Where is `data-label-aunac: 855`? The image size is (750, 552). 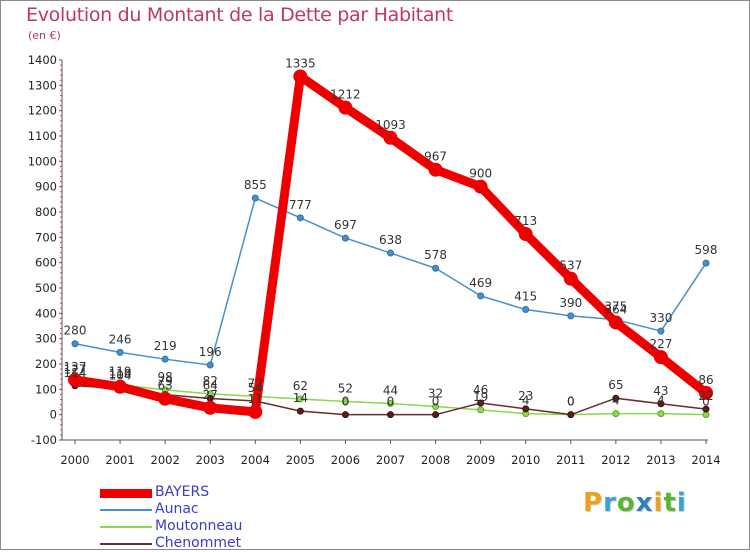
data-label-aunac: 855 is located at coordinates (255, 185).